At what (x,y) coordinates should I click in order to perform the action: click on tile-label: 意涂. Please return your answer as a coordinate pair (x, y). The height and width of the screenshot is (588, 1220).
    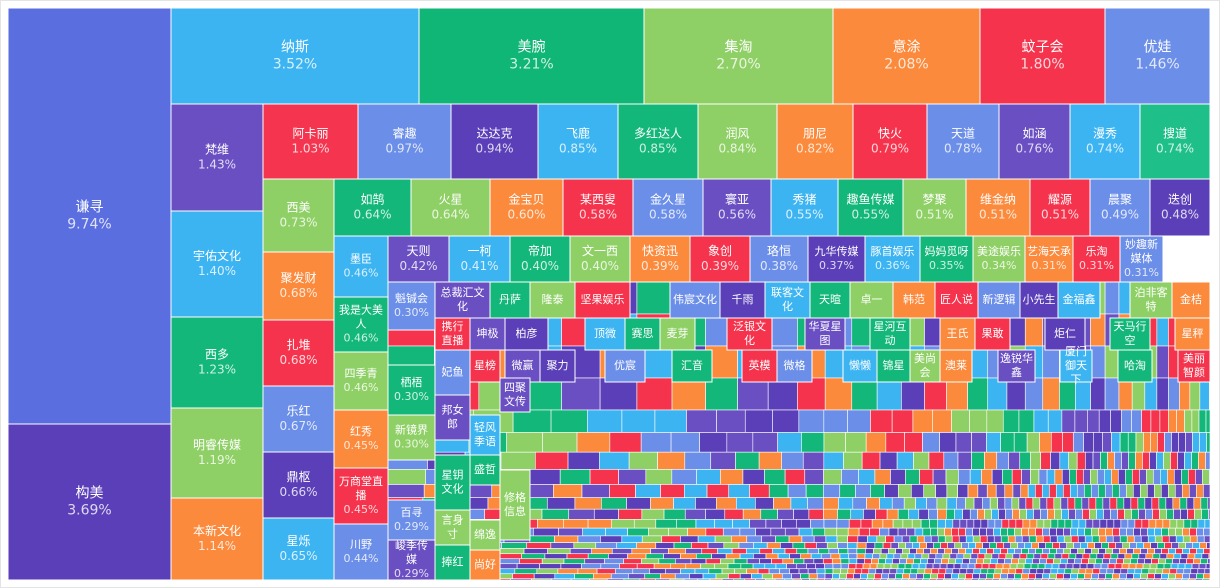
    Looking at the image, I should click on (907, 47).